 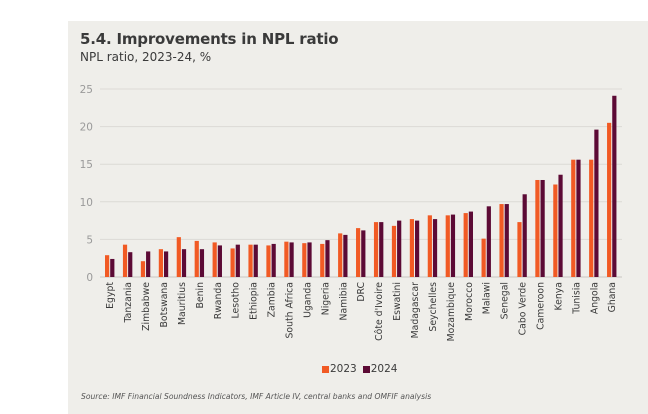 What do you see at coordinates (182, 303) in the screenshot?
I see `x-tick-label: Mauritius` at bounding box center [182, 303].